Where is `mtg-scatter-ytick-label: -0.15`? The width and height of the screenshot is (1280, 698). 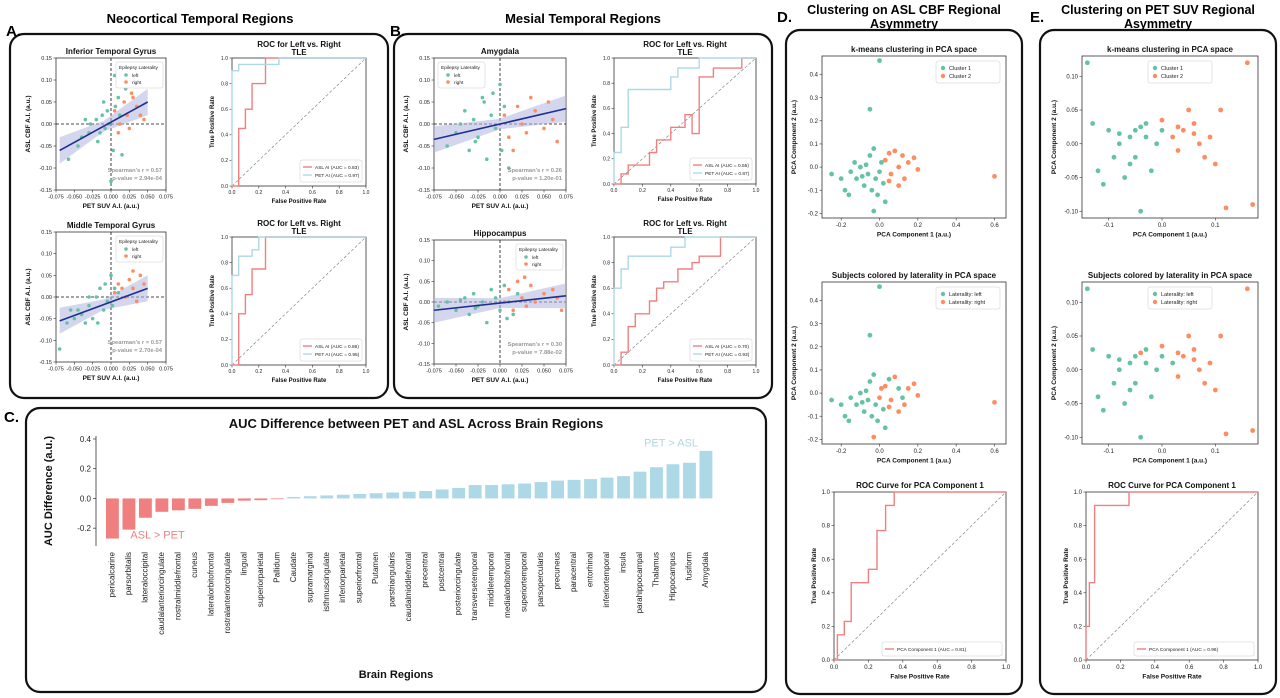
mtg-scatter-ytick-label: -0.15 is located at coordinates (45, 363).